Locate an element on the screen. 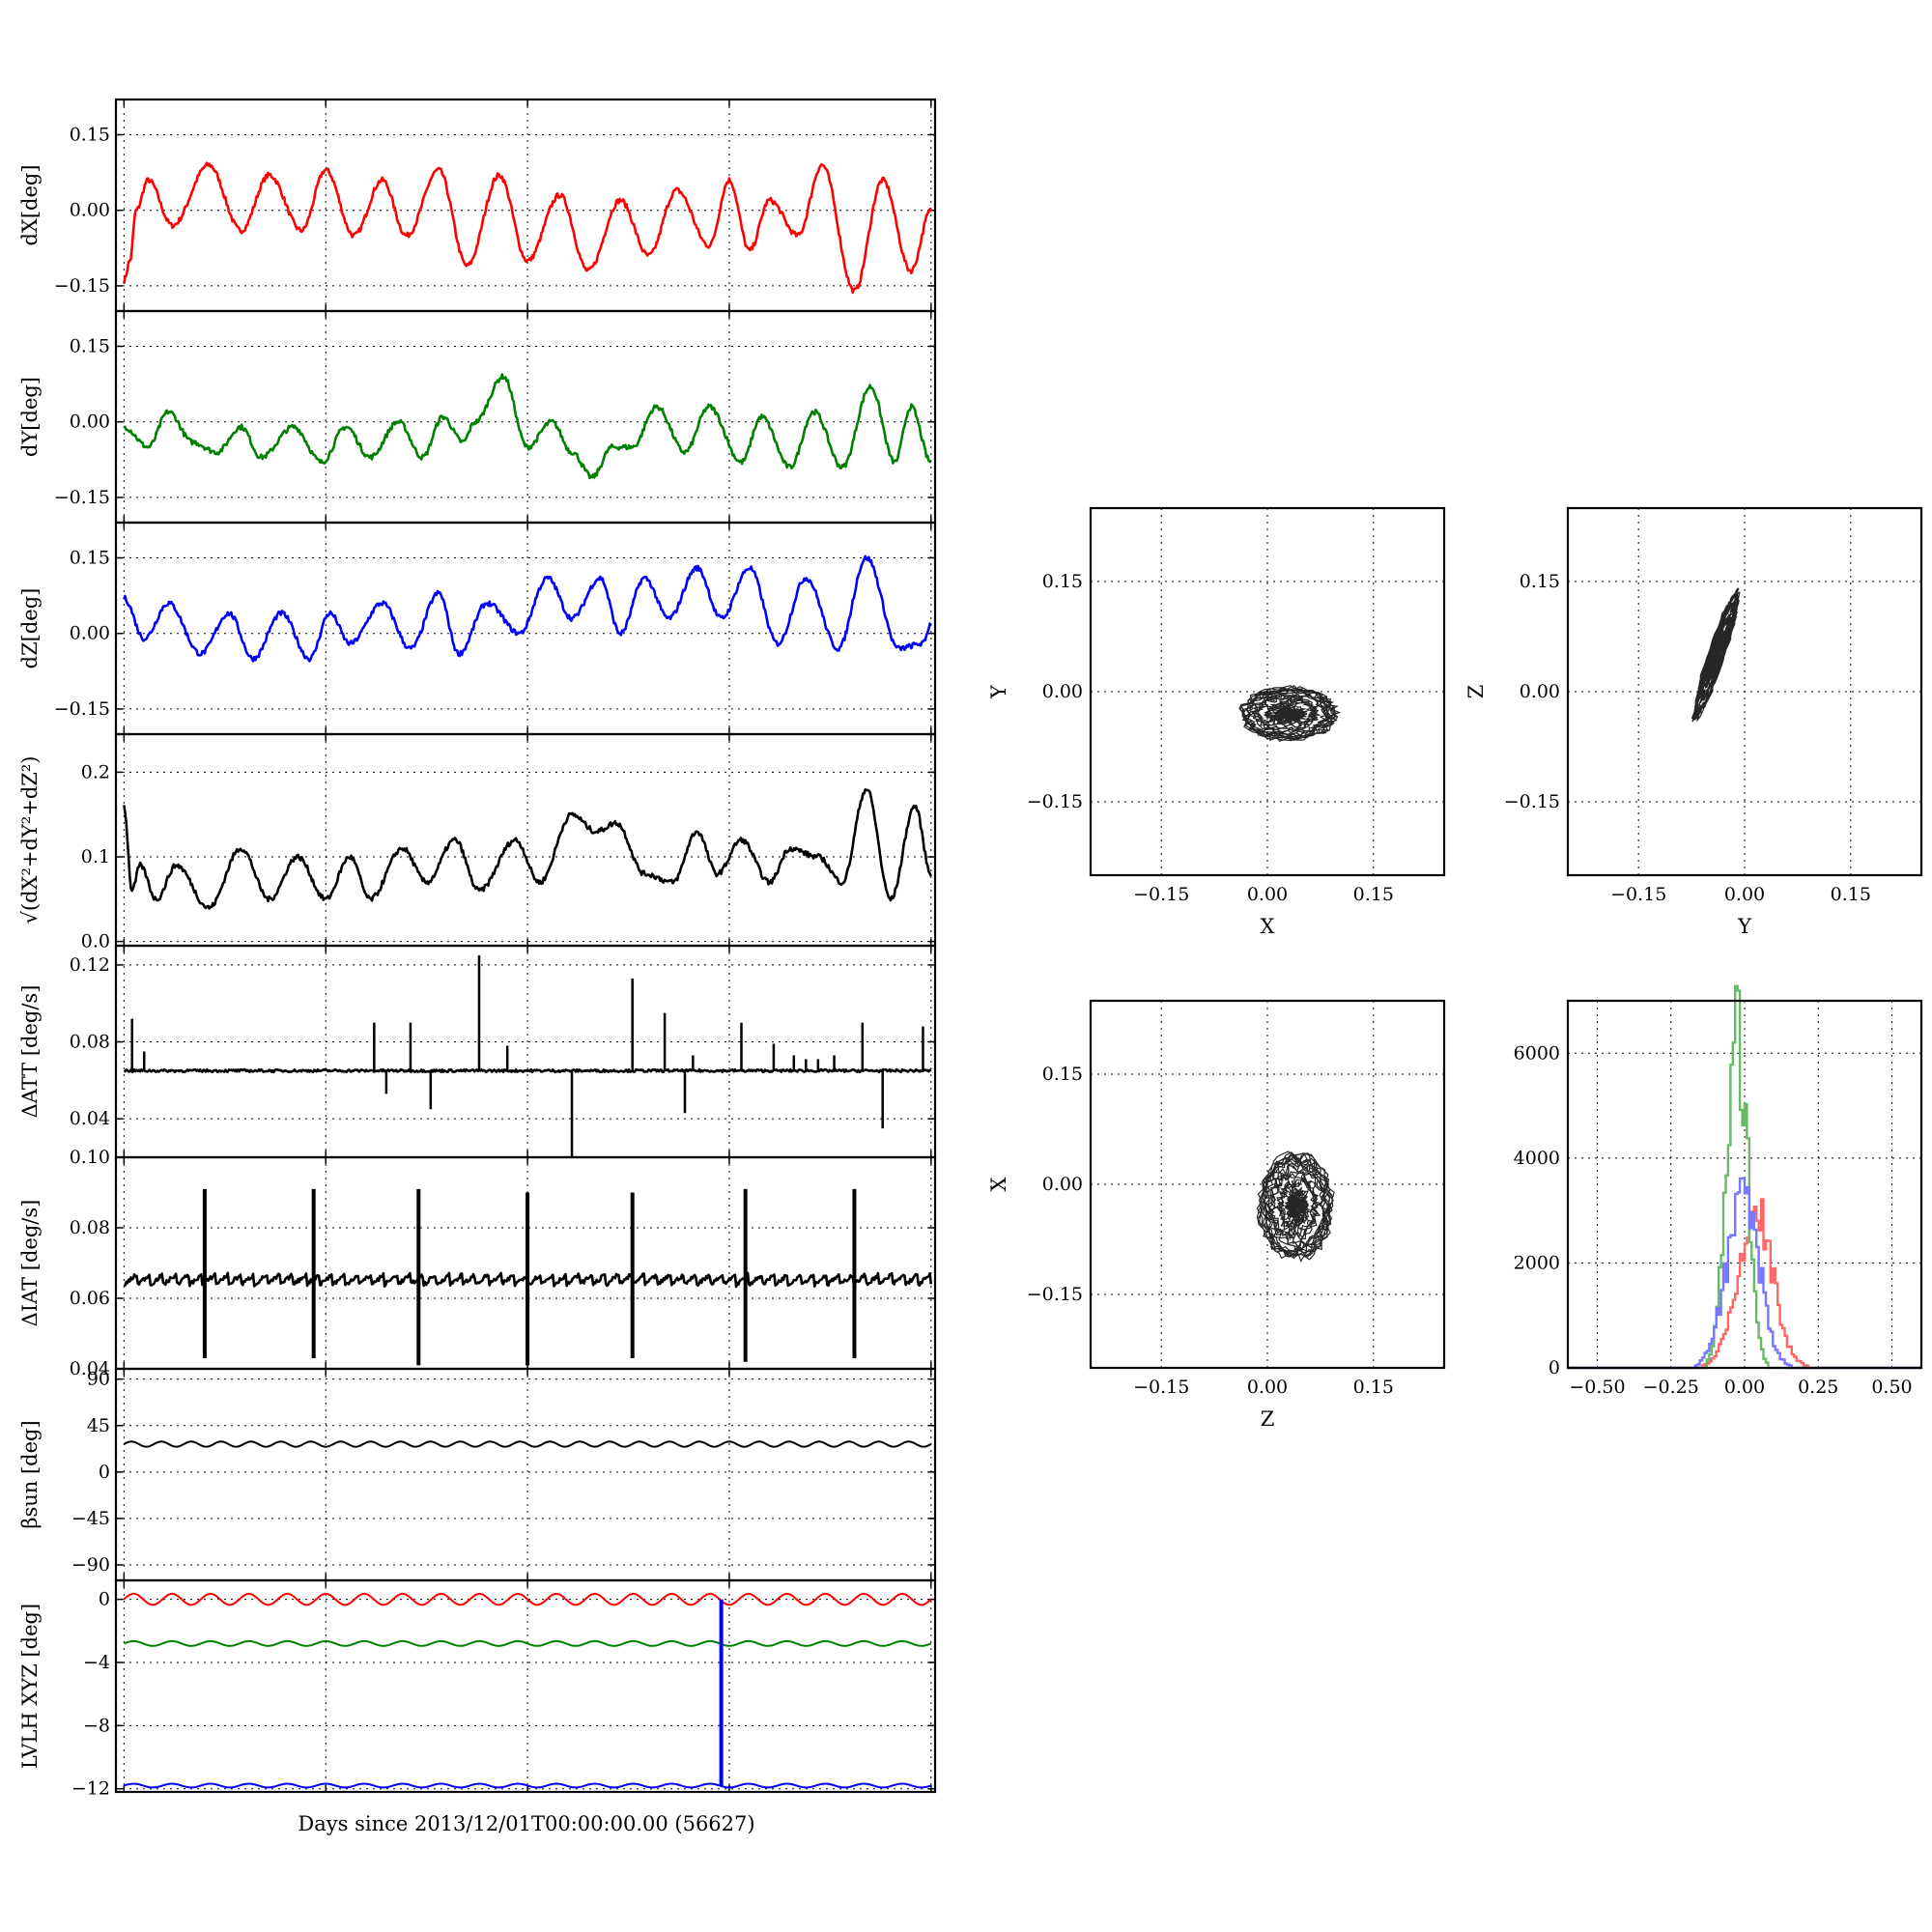 Image resolution: width=1932 pixels, height=1932 pixels. scatter-zx: −0.15 −0.15 0.00 0.00 0.15 0.15 Z X is located at coordinates (1216, 1215).